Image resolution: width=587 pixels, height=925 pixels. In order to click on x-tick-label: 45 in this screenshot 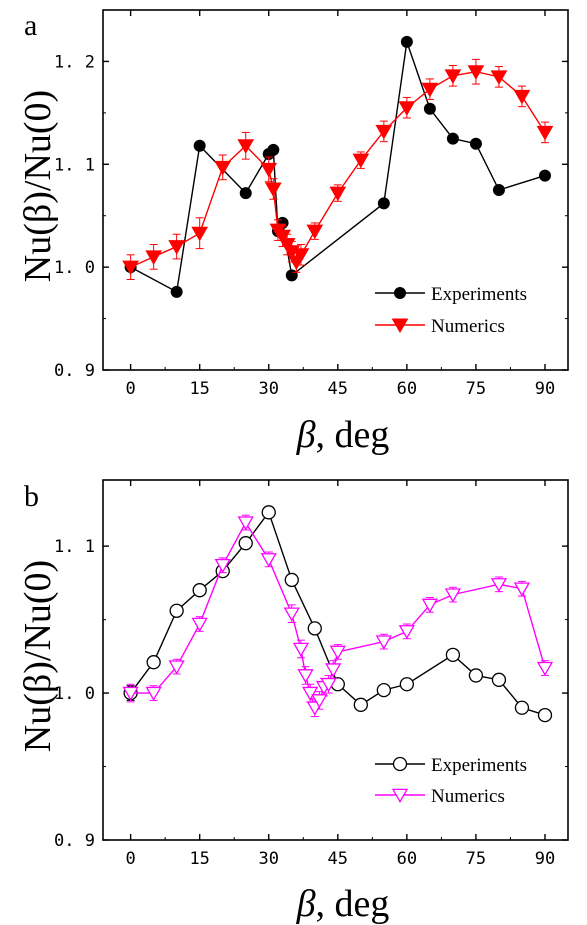, I will do `click(338, 389)`.